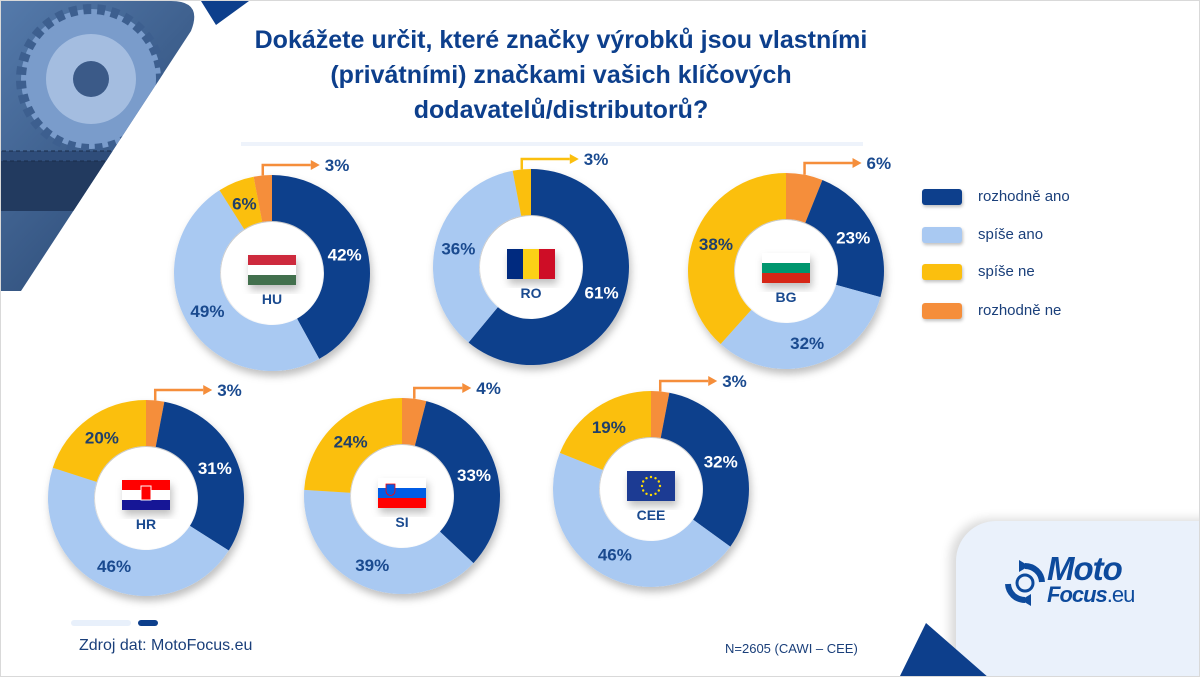 The image size is (1200, 677). What do you see at coordinates (372, 565) in the screenshot?
I see `data-label-spise-ano: 39%` at bounding box center [372, 565].